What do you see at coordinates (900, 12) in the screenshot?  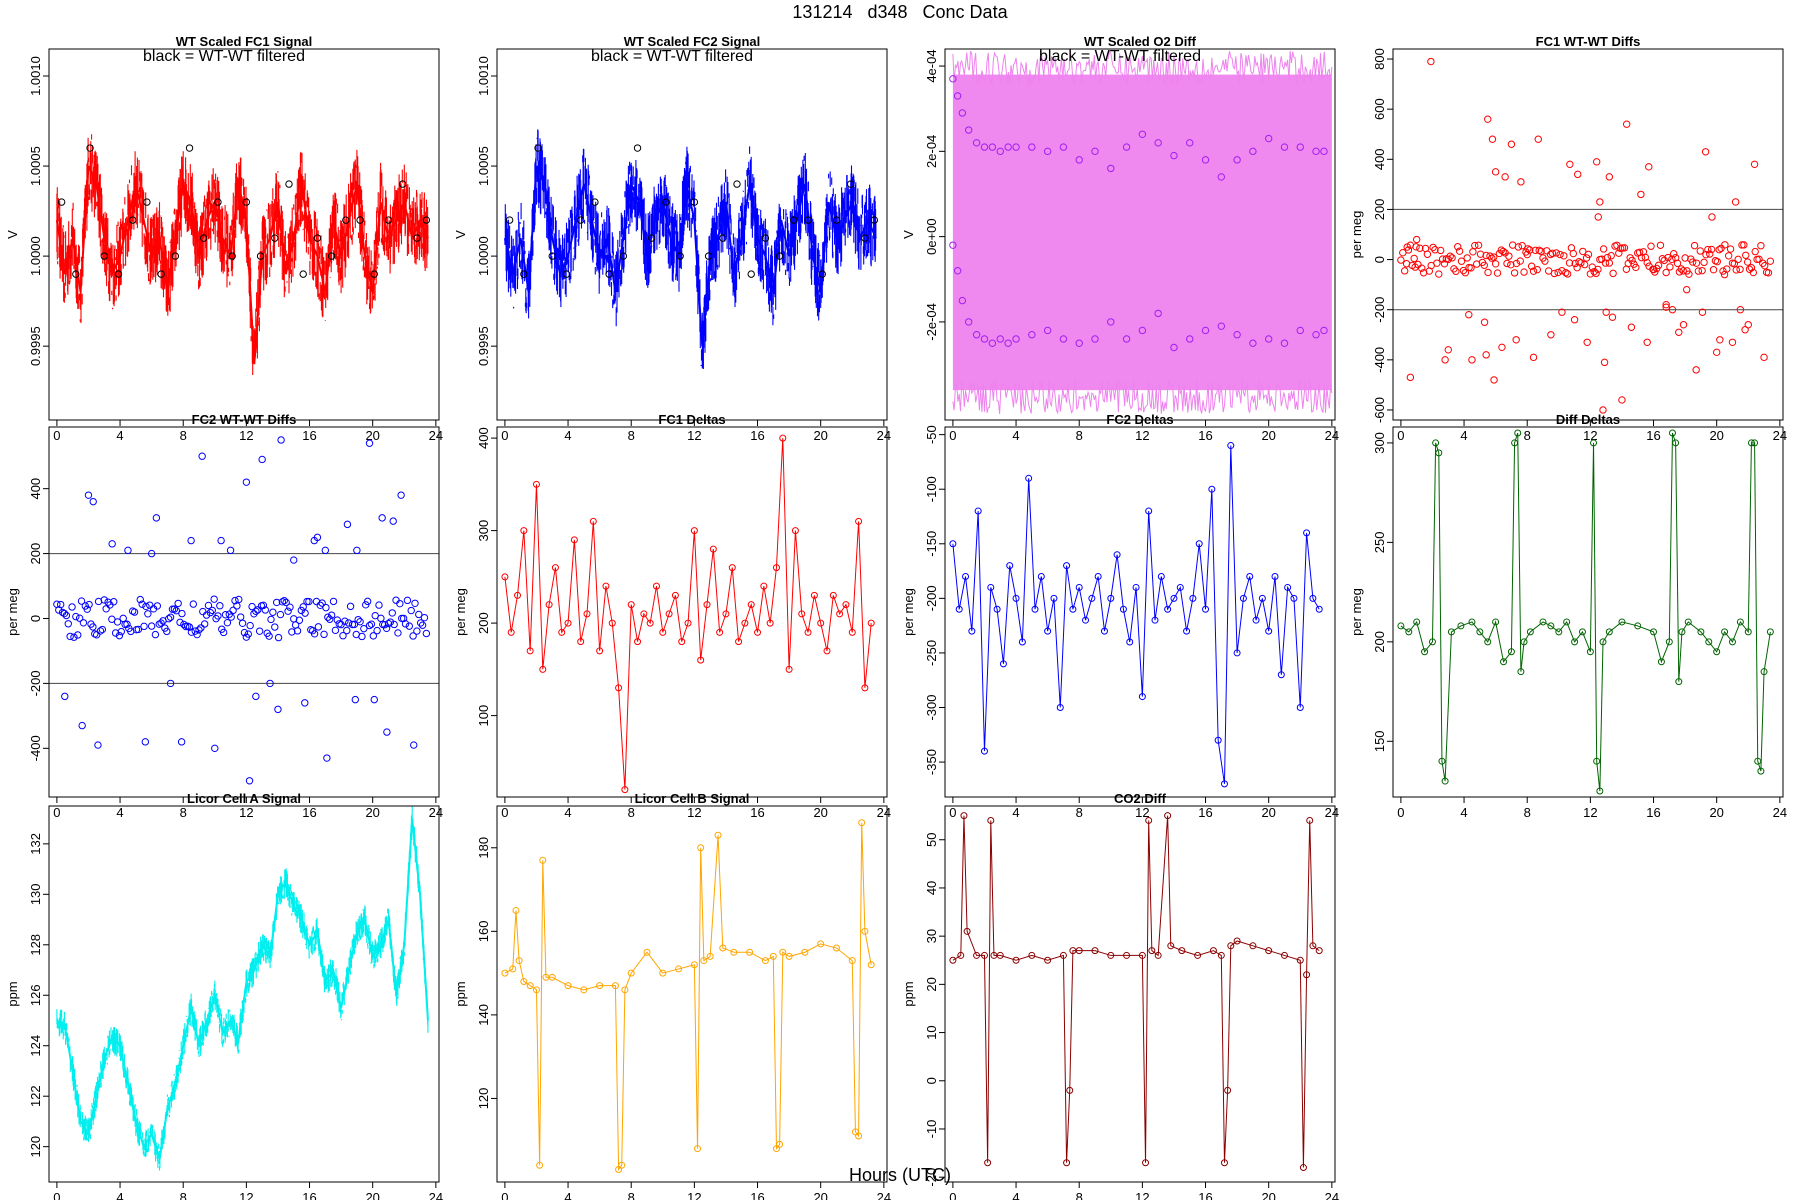 I see `figure-title: 131214 d348 Conc Data` at bounding box center [900, 12].